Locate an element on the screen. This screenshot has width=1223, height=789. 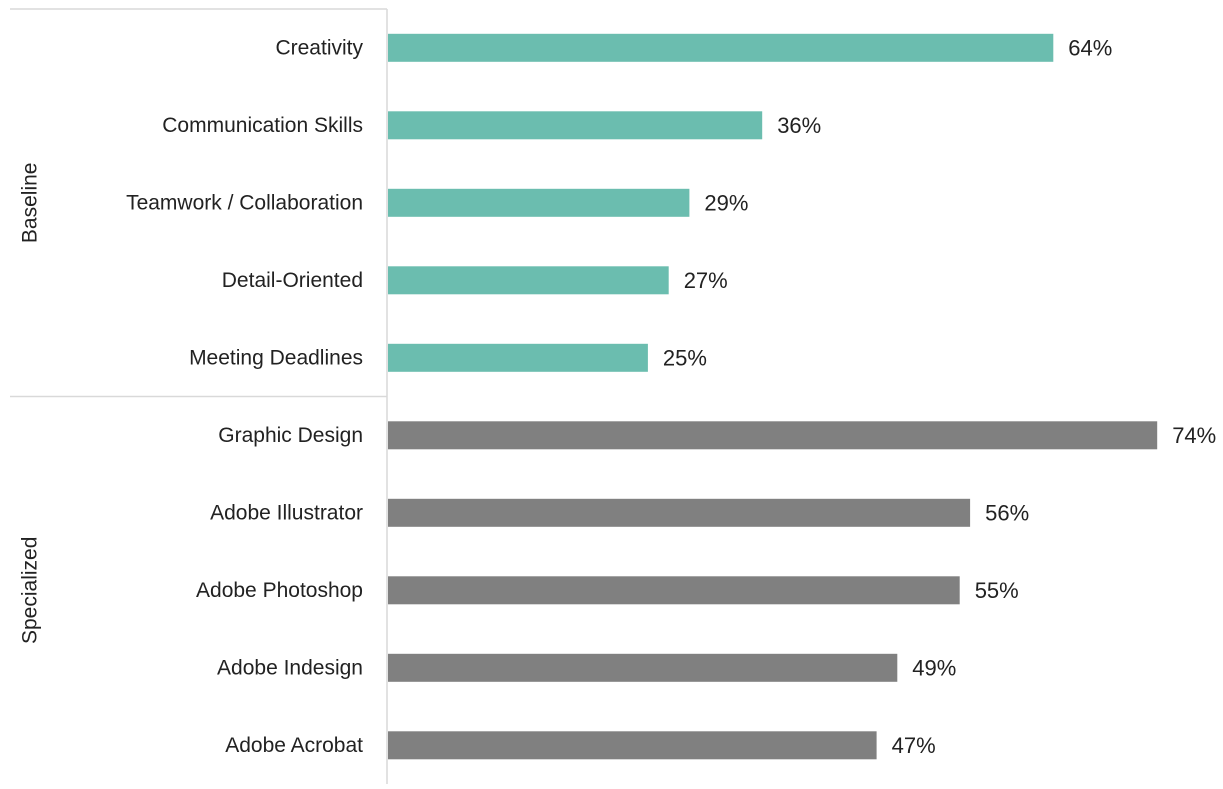
value-label: 49% is located at coordinates (934, 667).